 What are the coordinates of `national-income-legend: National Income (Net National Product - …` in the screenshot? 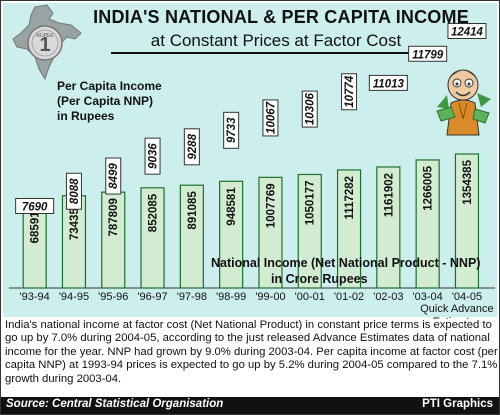 It's located at (345, 271).